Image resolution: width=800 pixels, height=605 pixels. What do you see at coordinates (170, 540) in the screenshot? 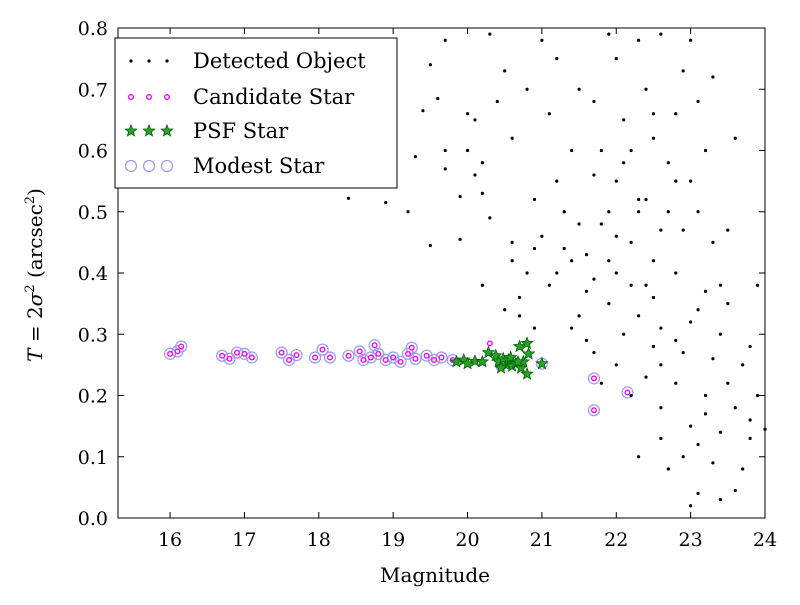
I see `x-tick-label: 16` at bounding box center [170, 540].